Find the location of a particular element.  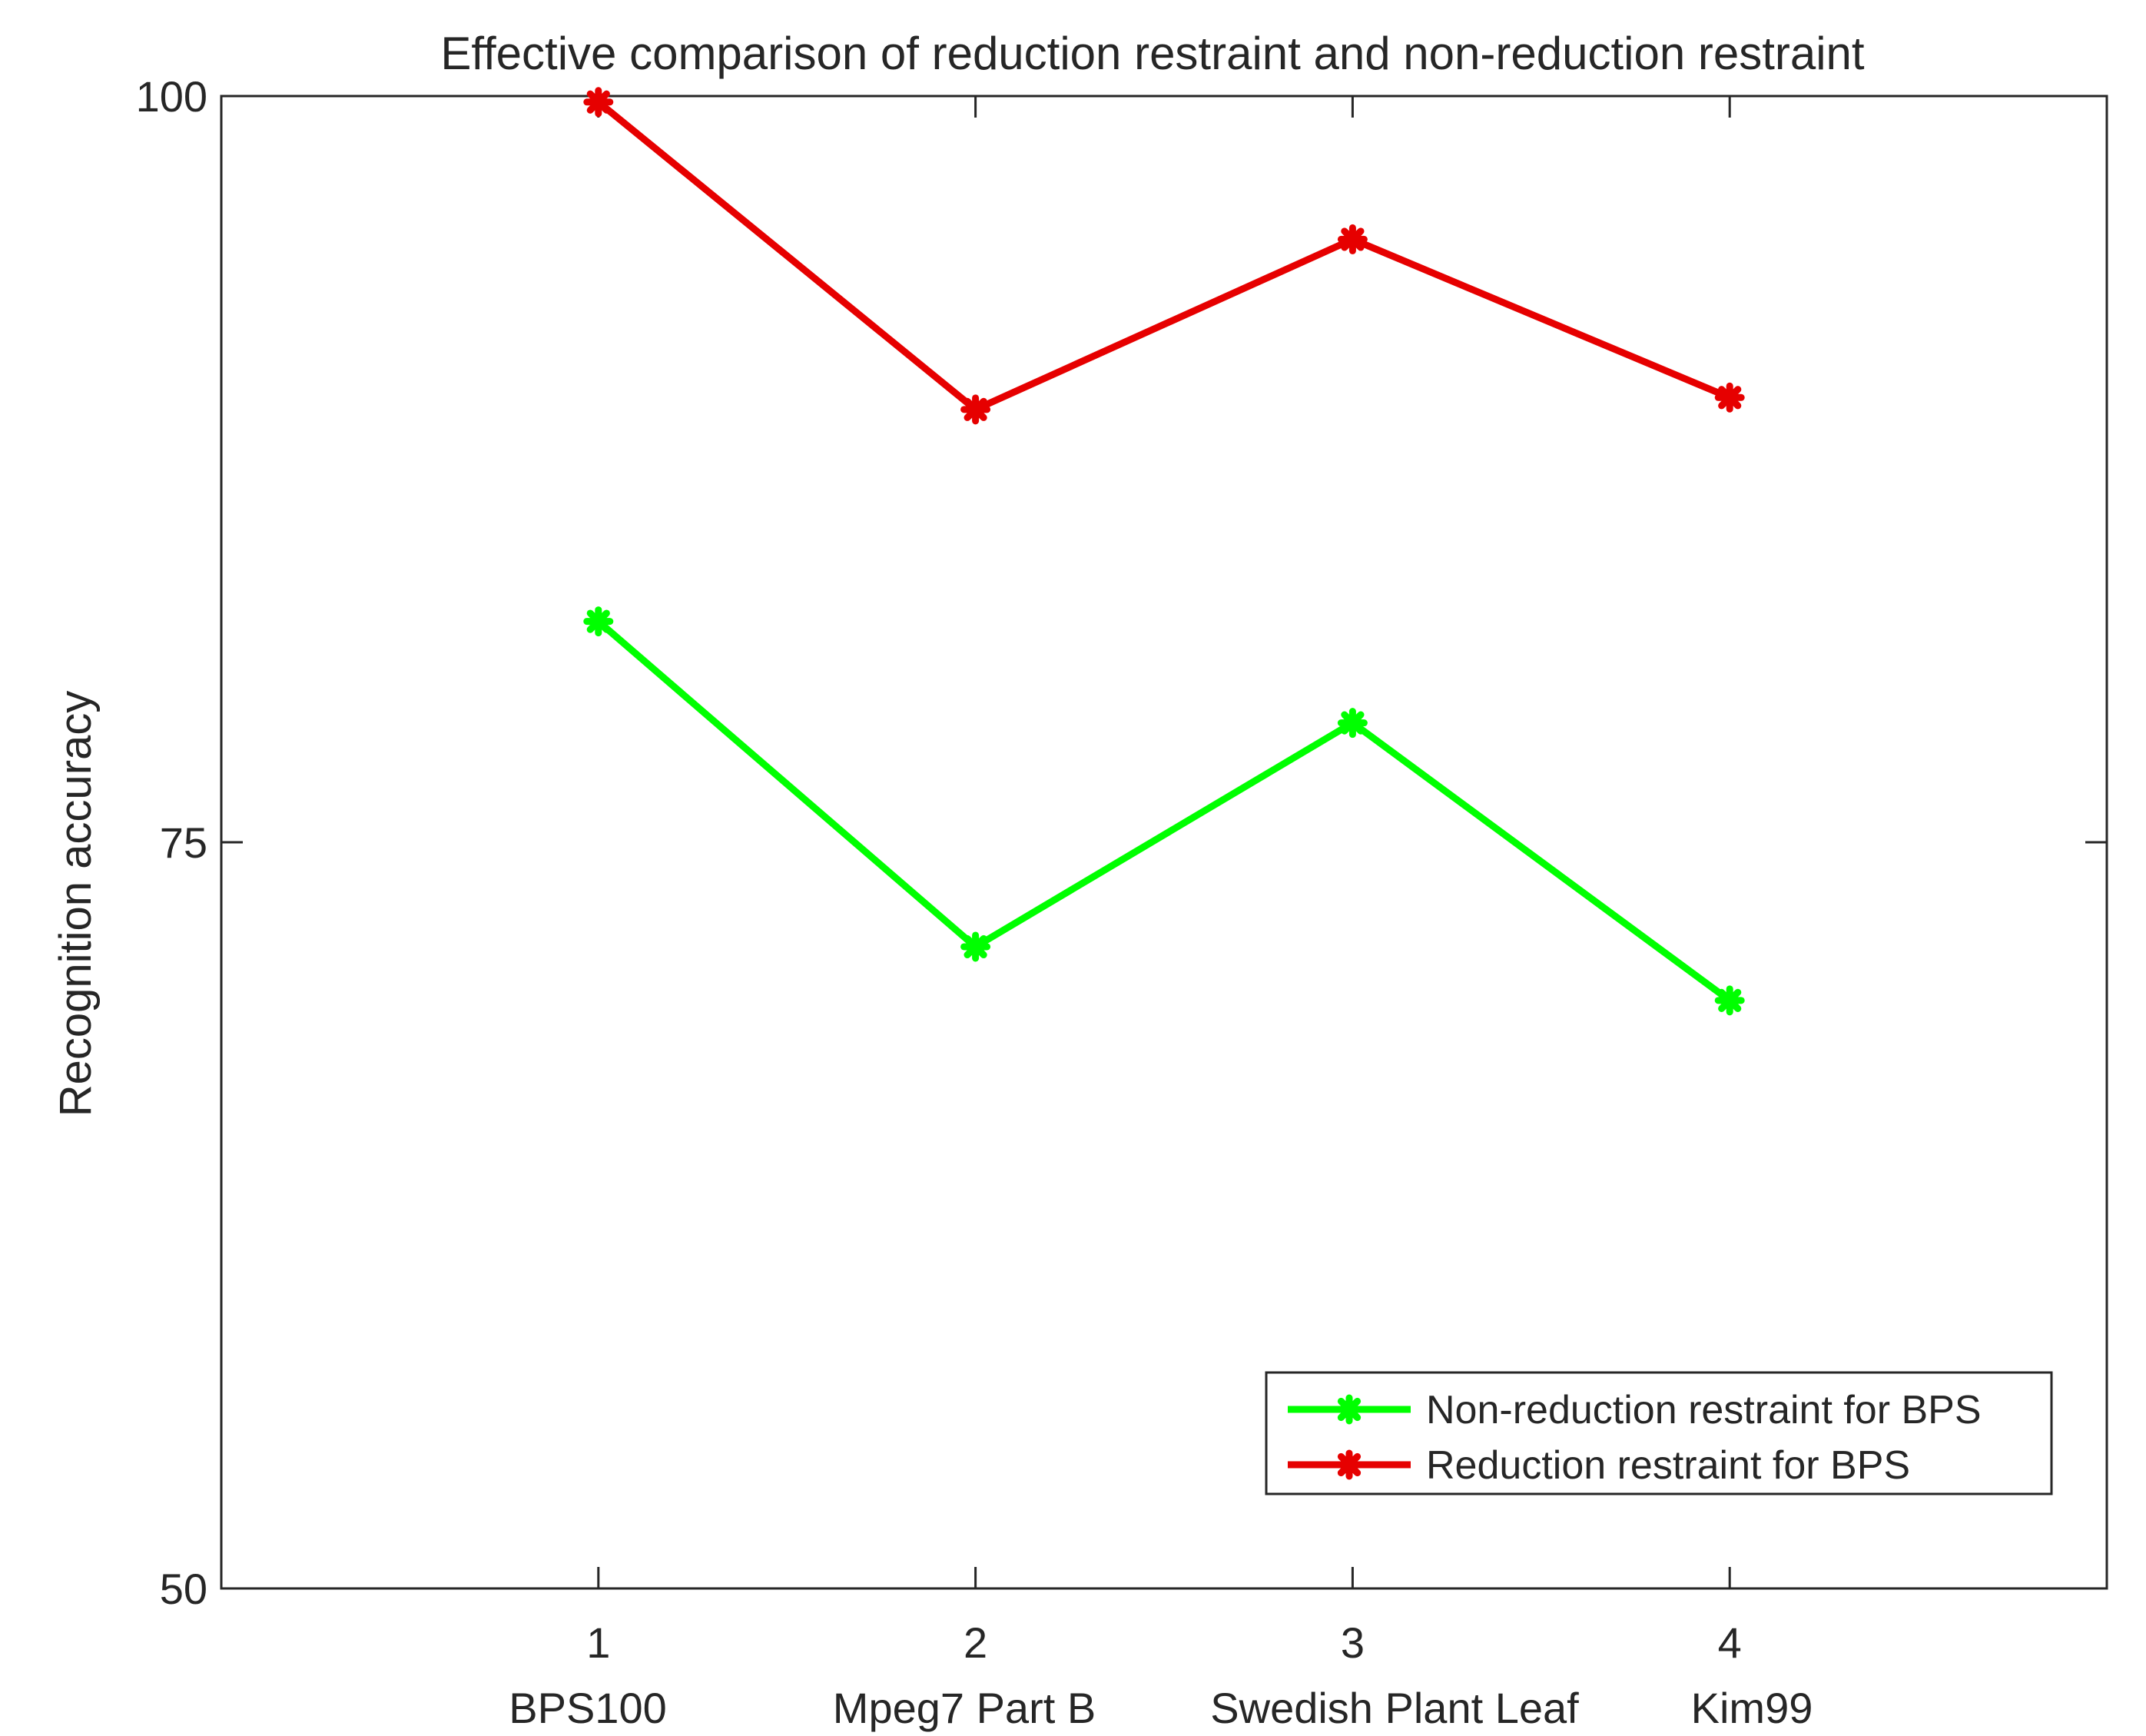

legend-entry: Reduction restraint for BPS is located at coordinates (1599, 1466).